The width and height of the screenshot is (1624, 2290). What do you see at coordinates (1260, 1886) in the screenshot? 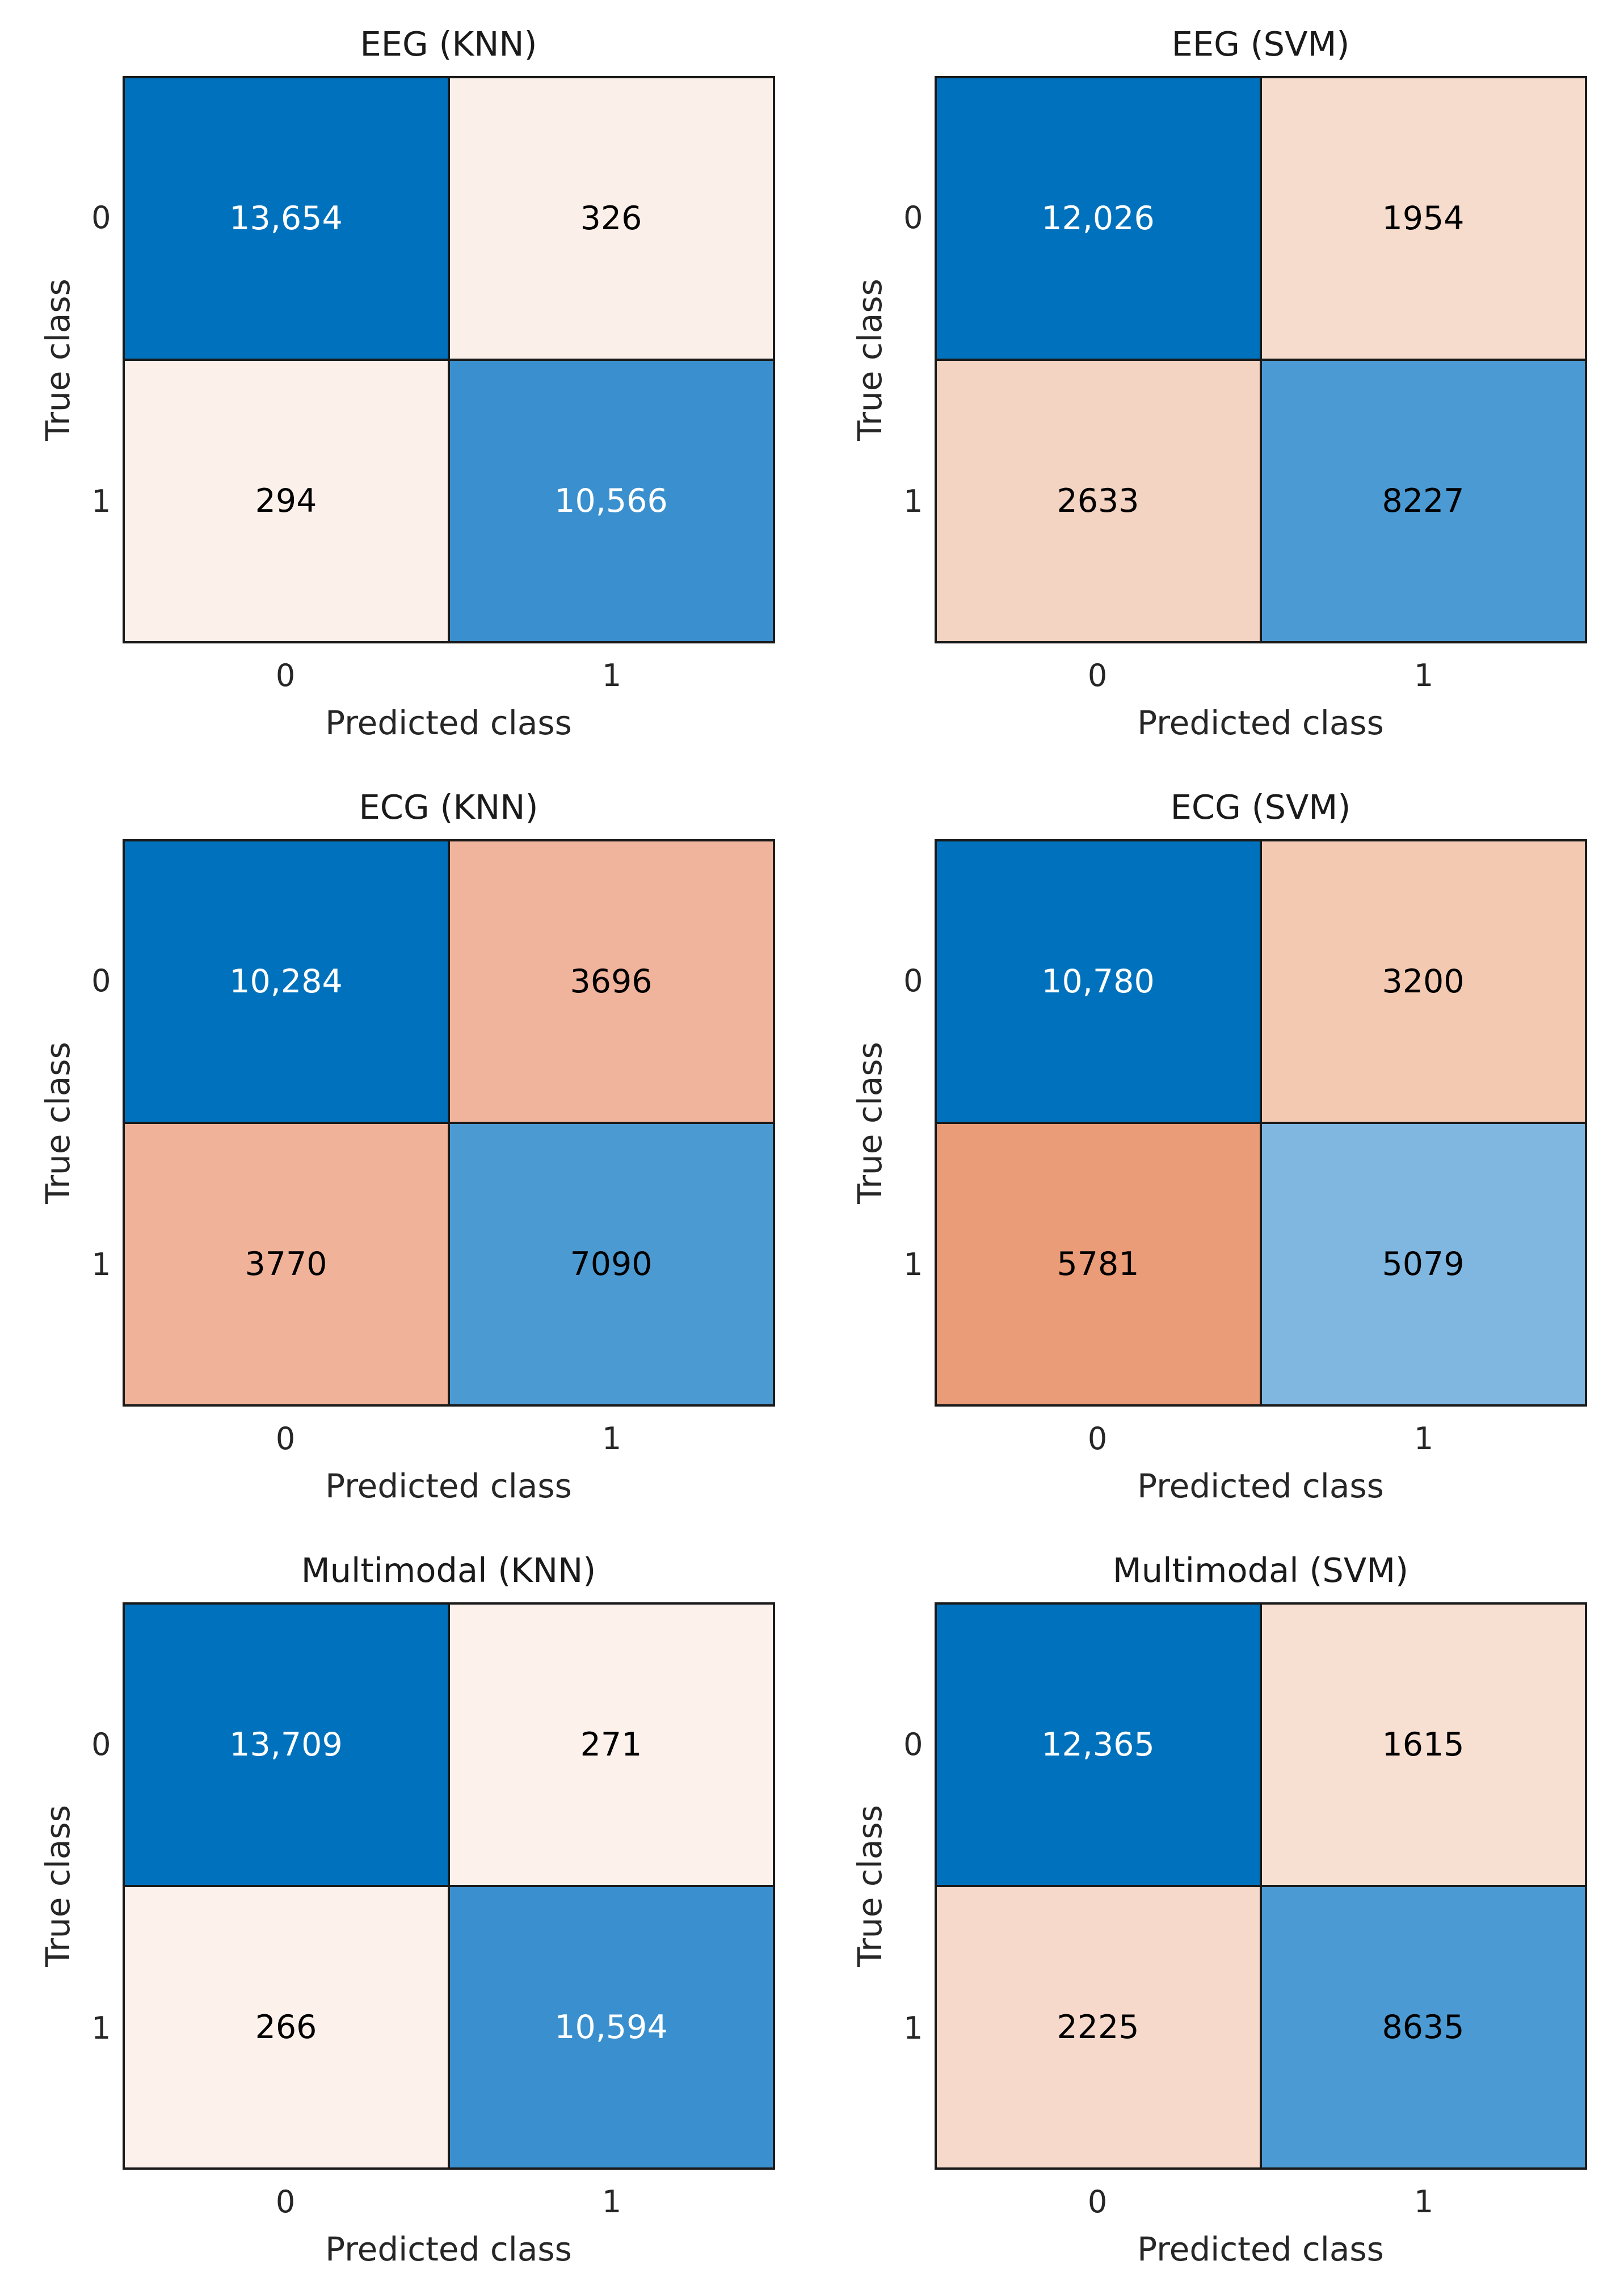
I see `matrix-grid: 12,365 1615 2225 8635` at bounding box center [1260, 1886].